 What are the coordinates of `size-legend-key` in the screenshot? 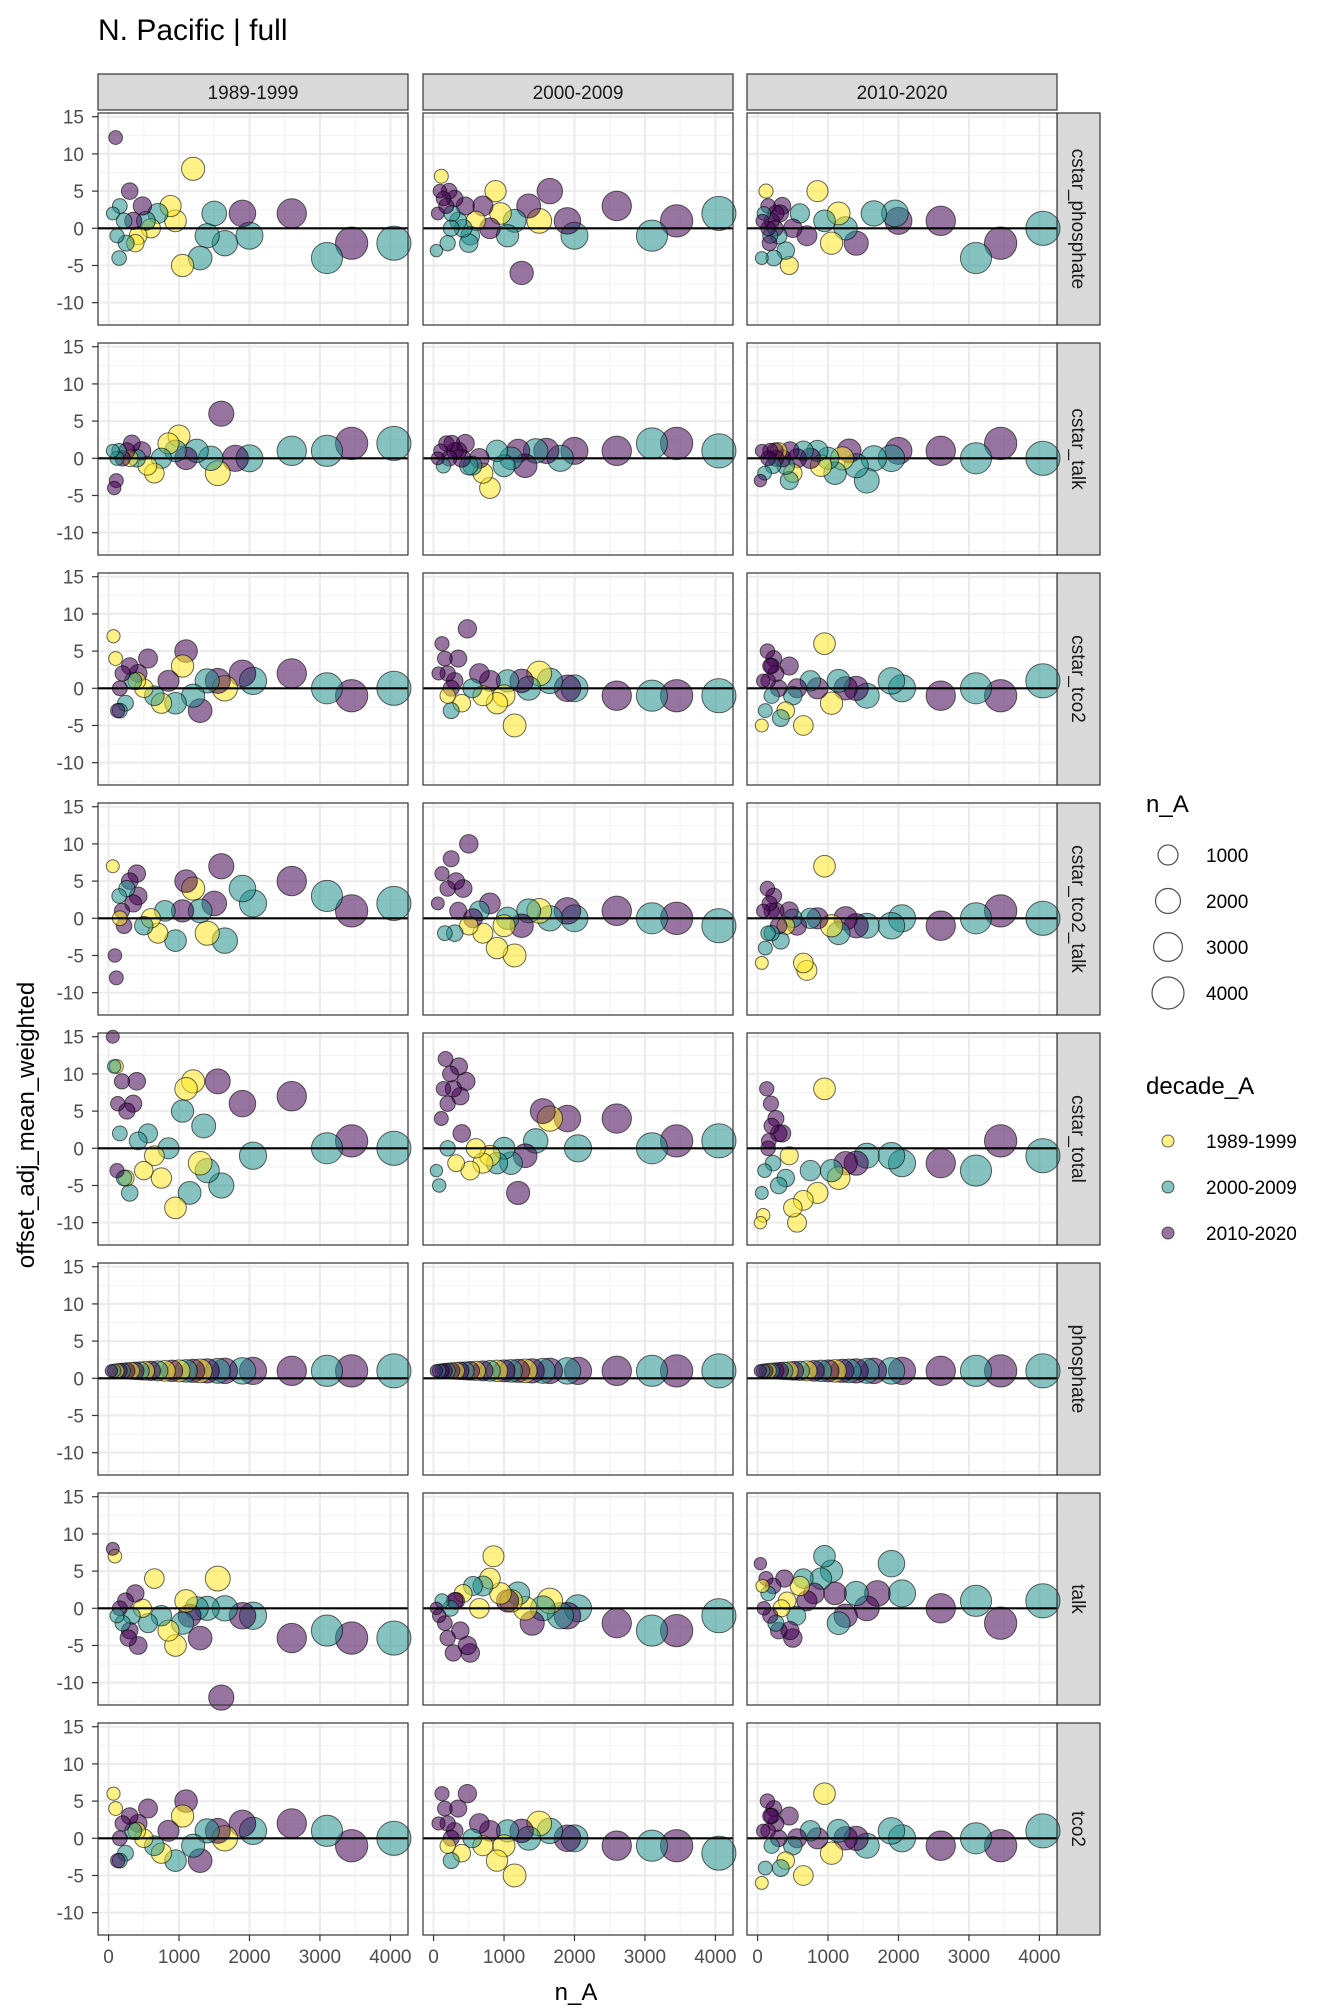 It's located at (1168, 947).